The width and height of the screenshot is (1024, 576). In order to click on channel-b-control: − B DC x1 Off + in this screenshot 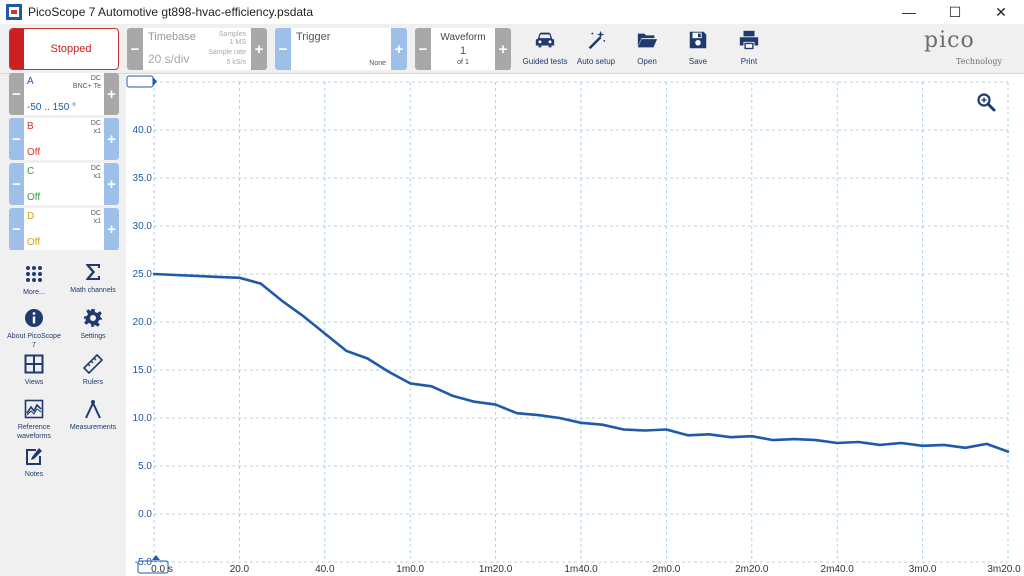, I will do `click(64, 139)`.